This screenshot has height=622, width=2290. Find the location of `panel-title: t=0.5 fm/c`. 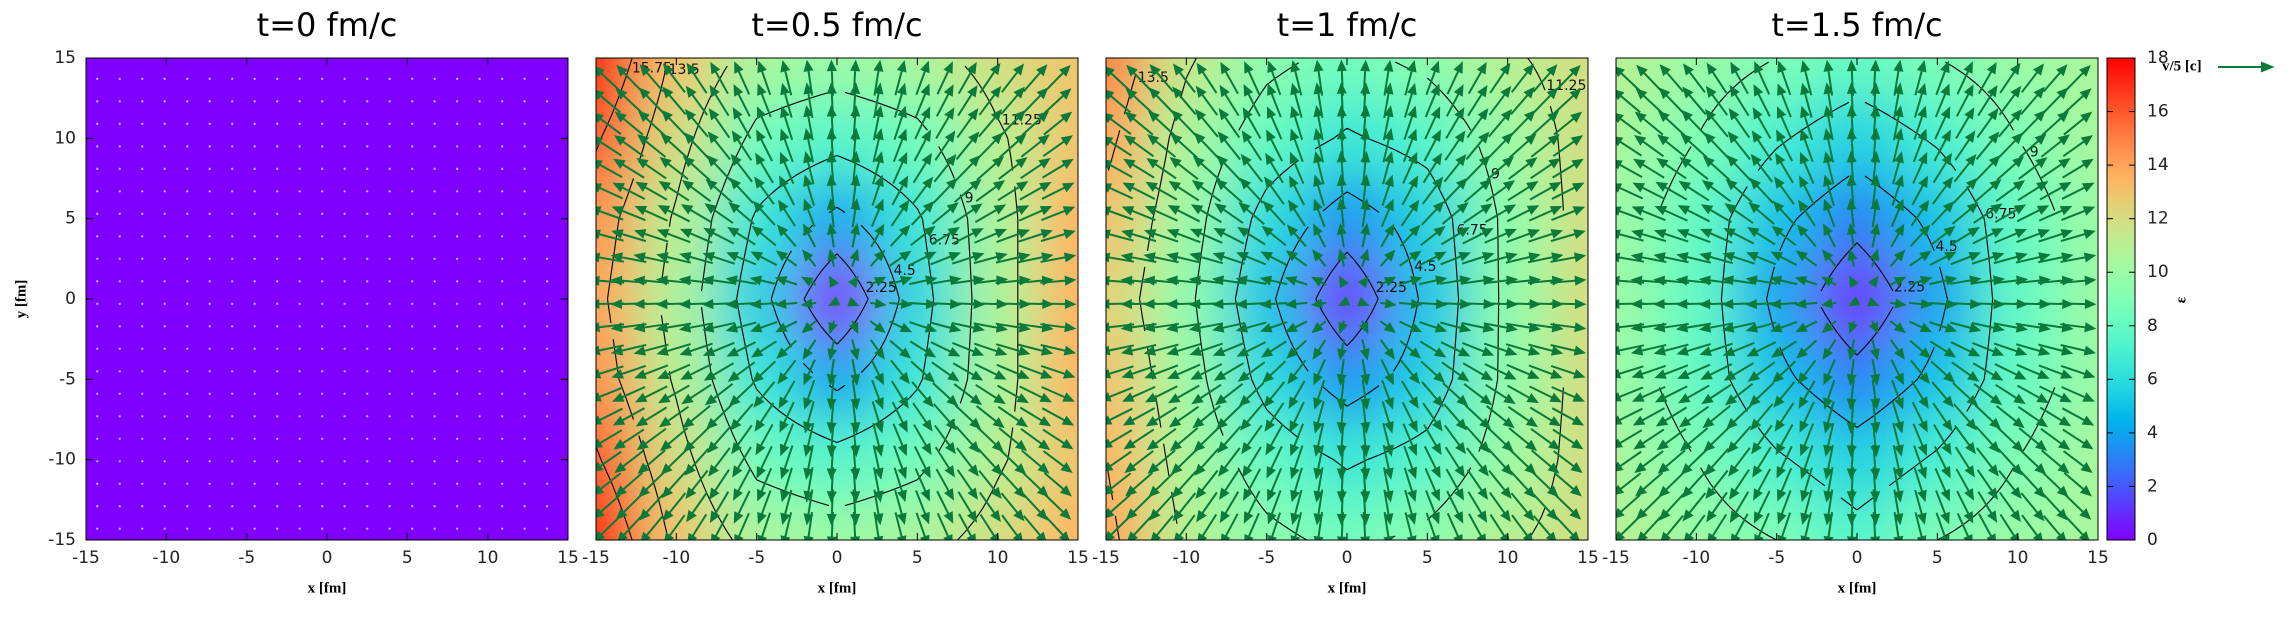

panel-title: t=0.5 fm/c is located at coordinates (836, 25).